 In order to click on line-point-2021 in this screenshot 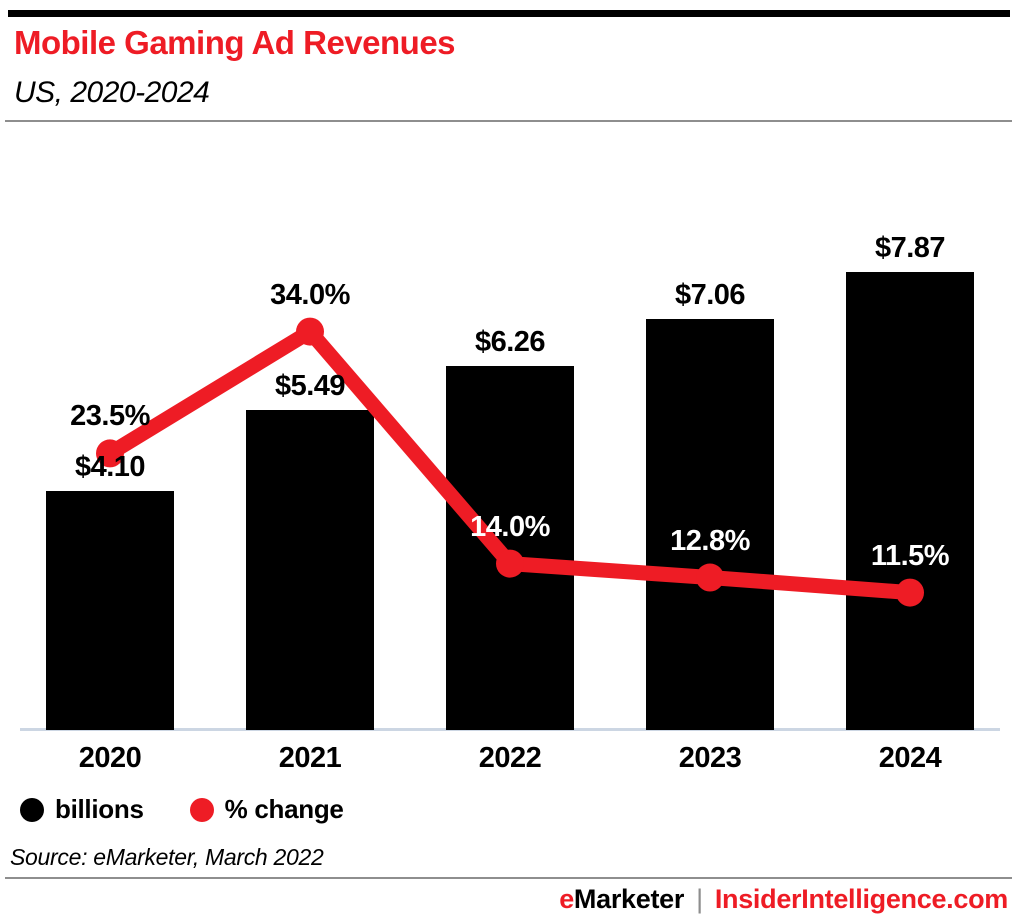, I will do `click(310, 331)`.